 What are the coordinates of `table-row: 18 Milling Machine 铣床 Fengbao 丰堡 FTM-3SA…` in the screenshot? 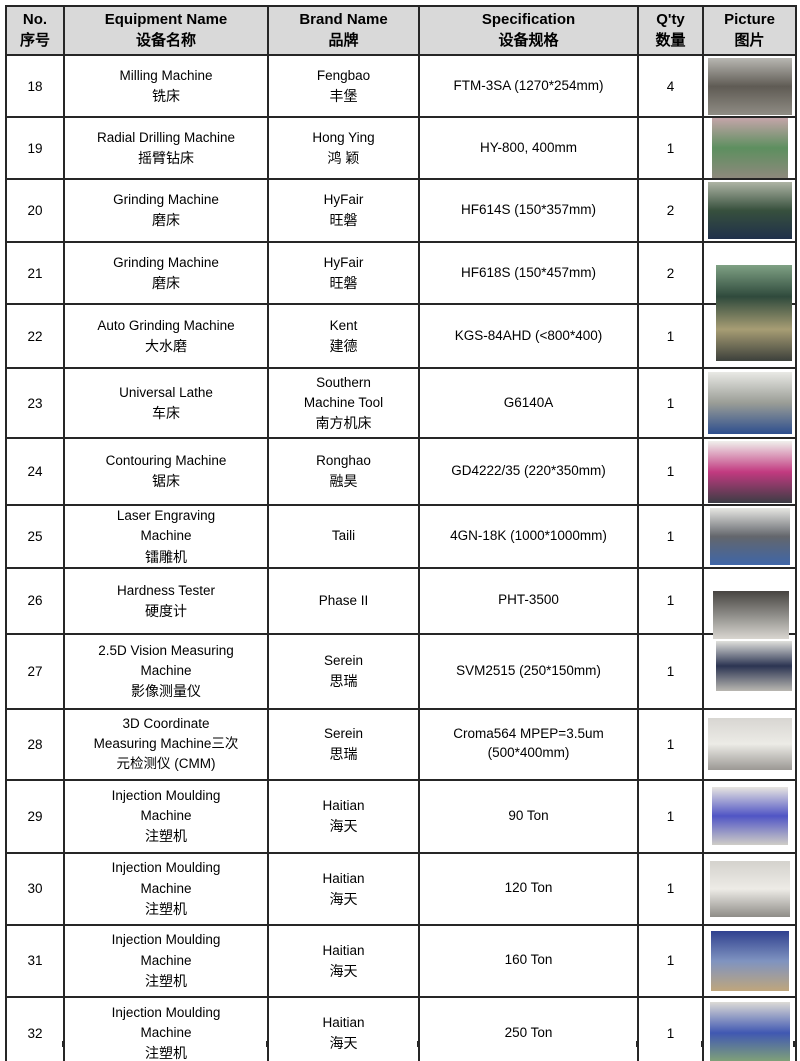 It's located at (401, 86).